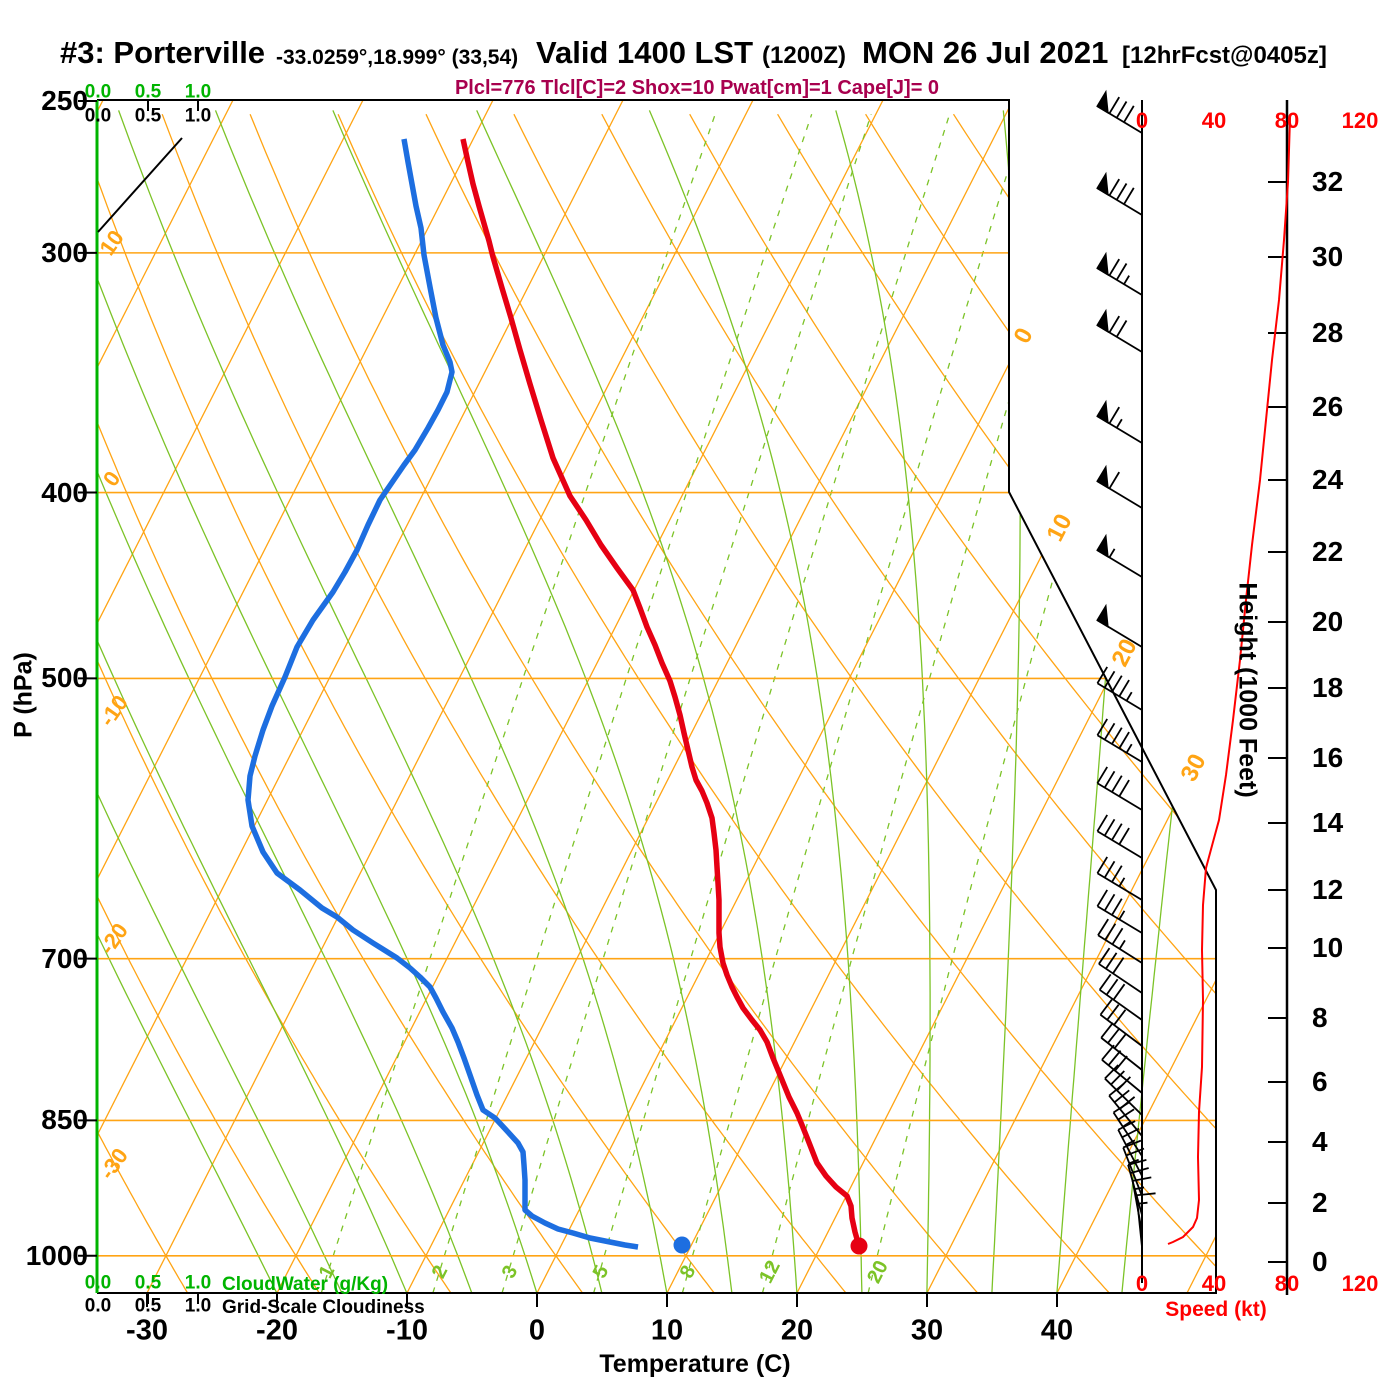  I want to click on height-tick-label: 28, so click(1328, 332).